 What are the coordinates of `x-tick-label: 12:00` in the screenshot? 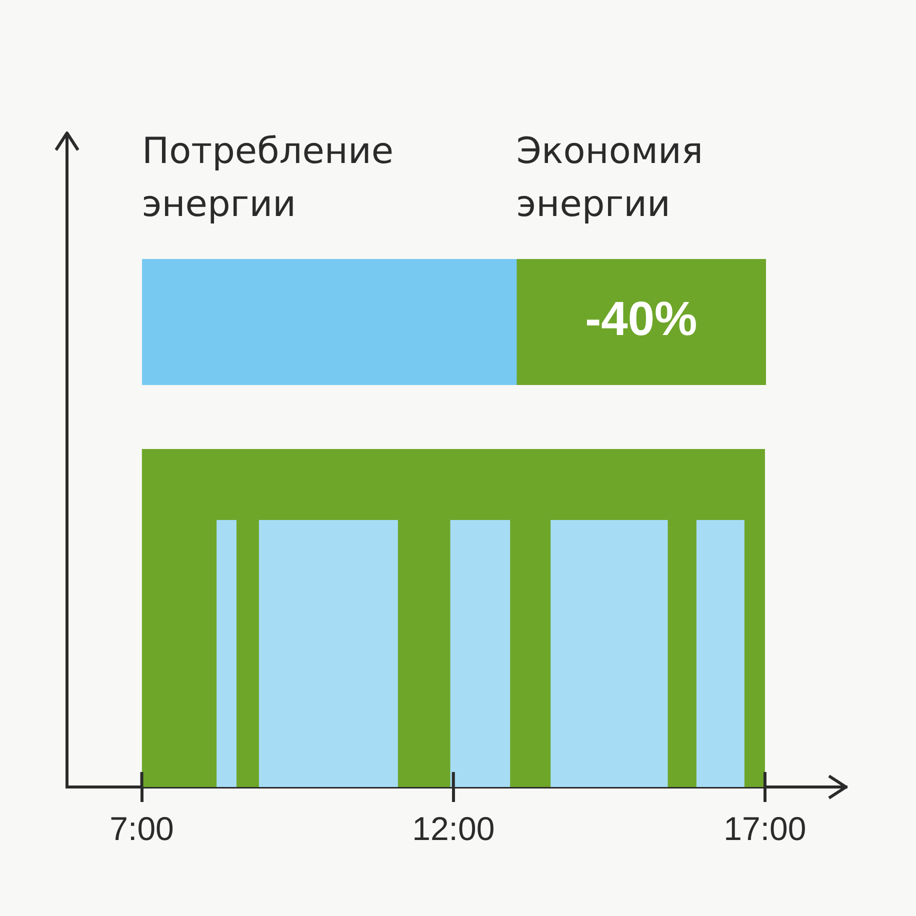 It's located at (453, 828).